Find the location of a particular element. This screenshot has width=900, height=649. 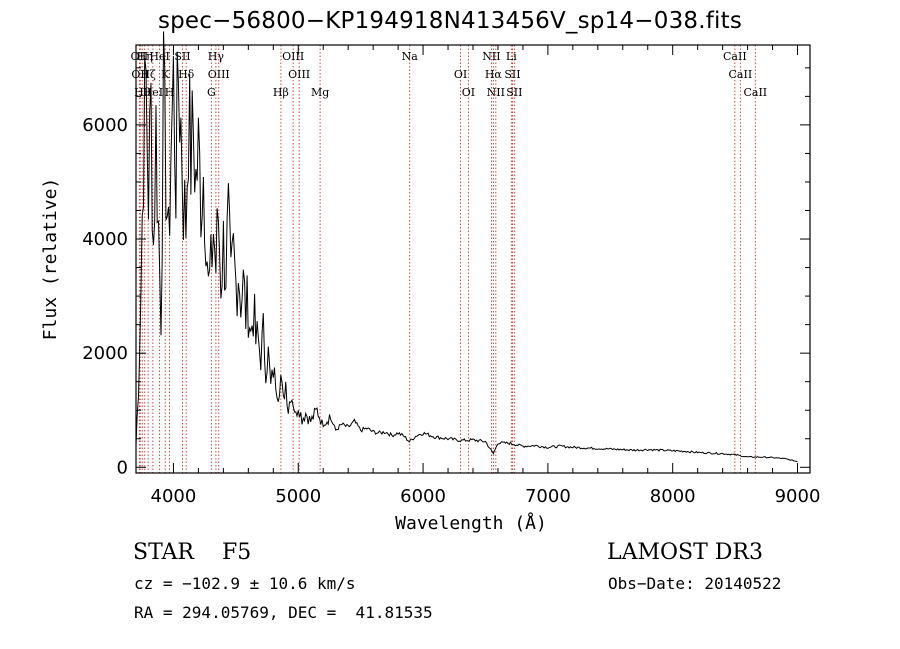

x-tick-label: 9000 is located at coordinates (798, 496).